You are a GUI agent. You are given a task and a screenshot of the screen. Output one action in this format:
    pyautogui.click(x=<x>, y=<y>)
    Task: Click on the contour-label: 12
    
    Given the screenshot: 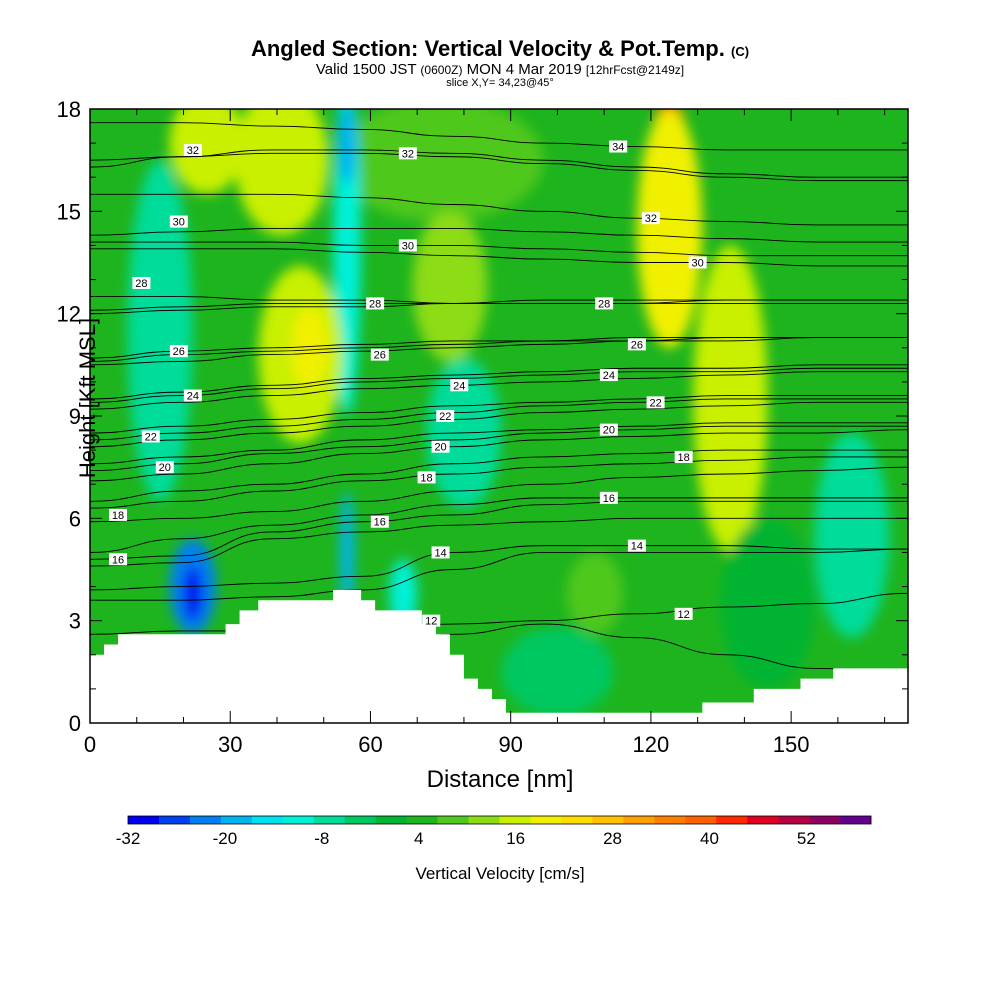 What is the action you would take?
    pyautogui.click(x=431, y=622)
    